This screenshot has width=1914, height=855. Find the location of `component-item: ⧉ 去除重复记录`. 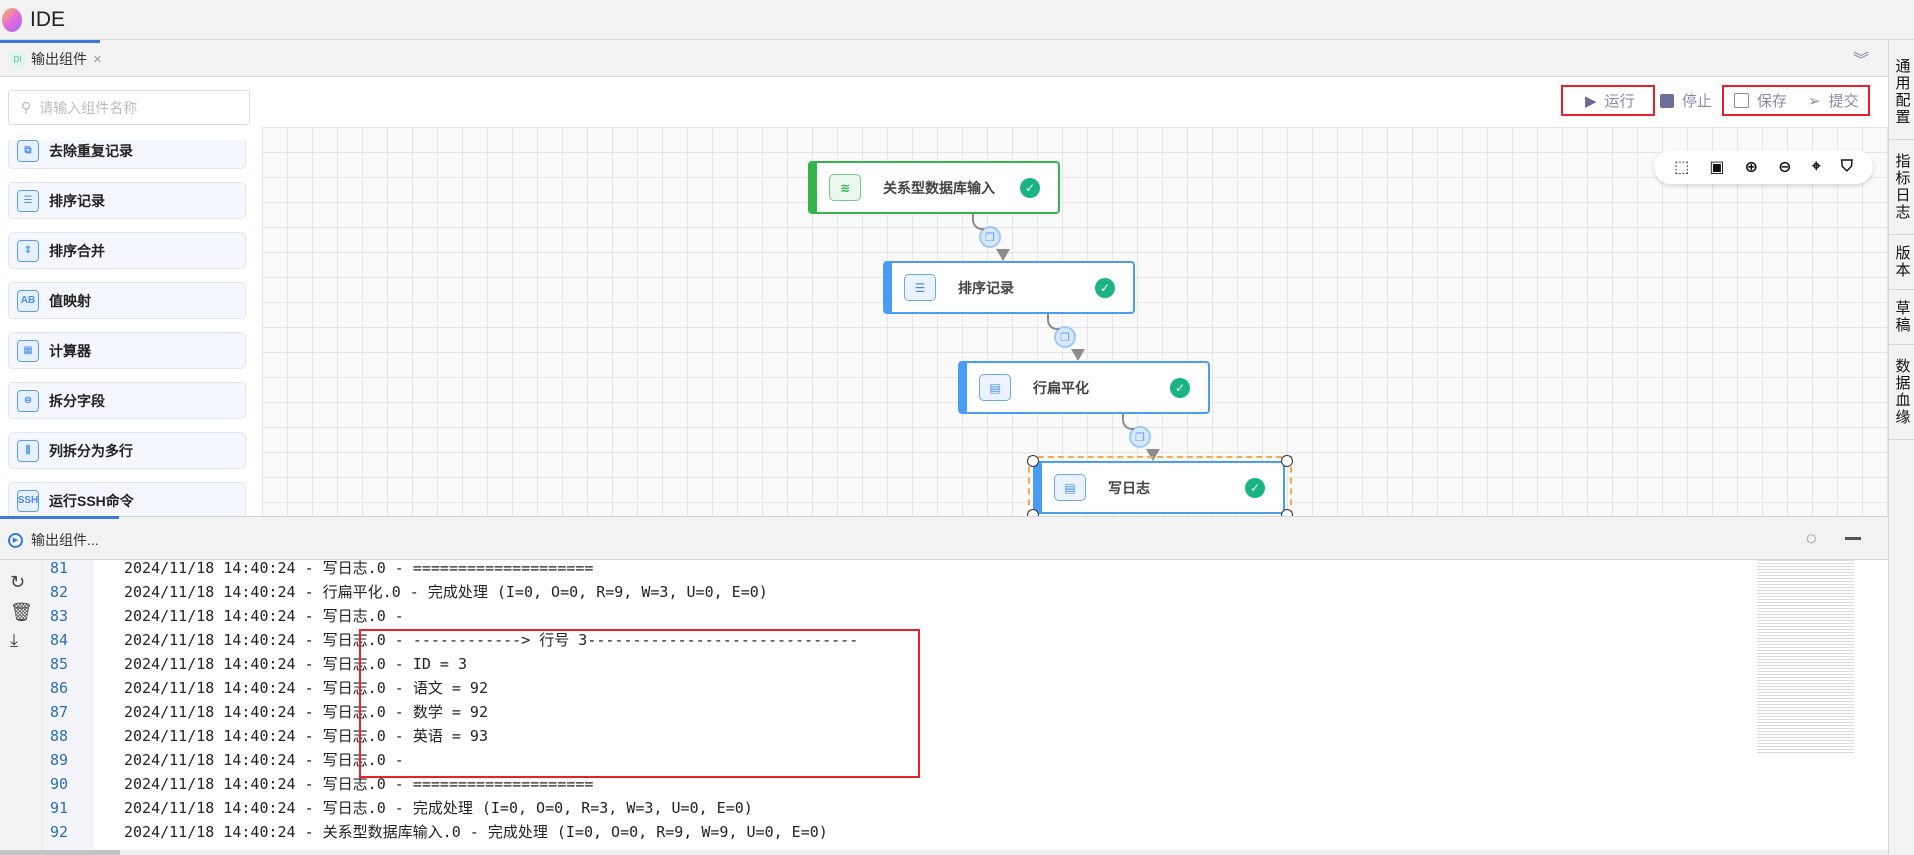

component-item: ⧉ 去除重复记录 is located at coordinates (127, 154).